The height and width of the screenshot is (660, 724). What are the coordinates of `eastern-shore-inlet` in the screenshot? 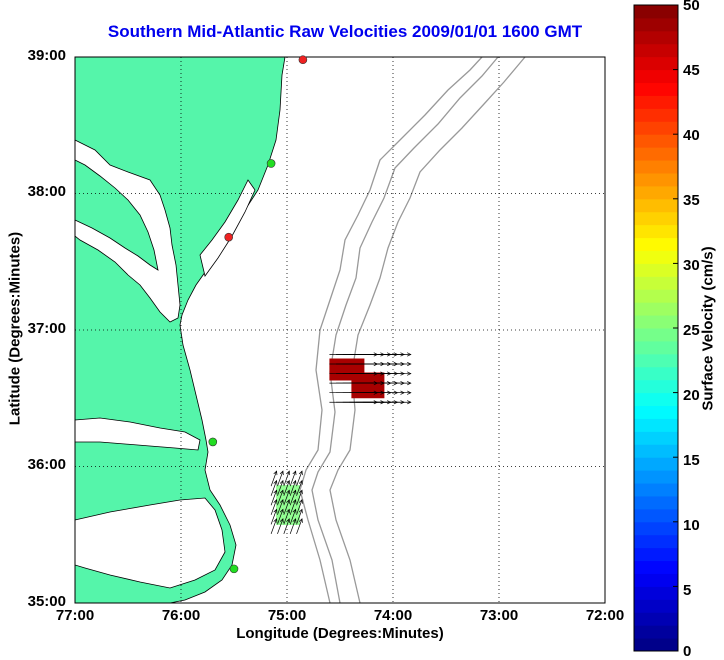 It's located at (227, 228).